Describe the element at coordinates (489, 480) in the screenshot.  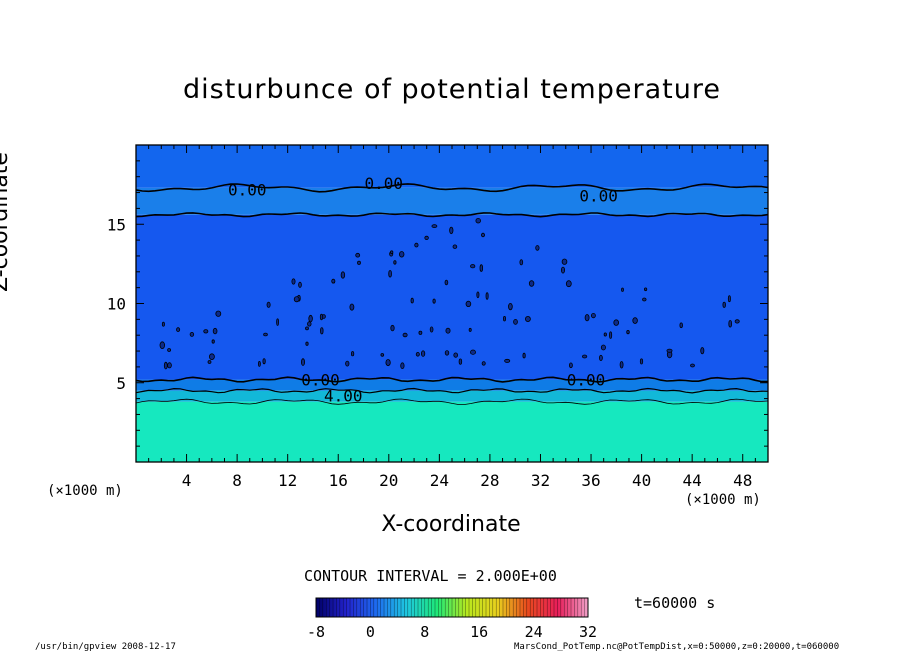
I see `x-tick-label: 28` at that location.